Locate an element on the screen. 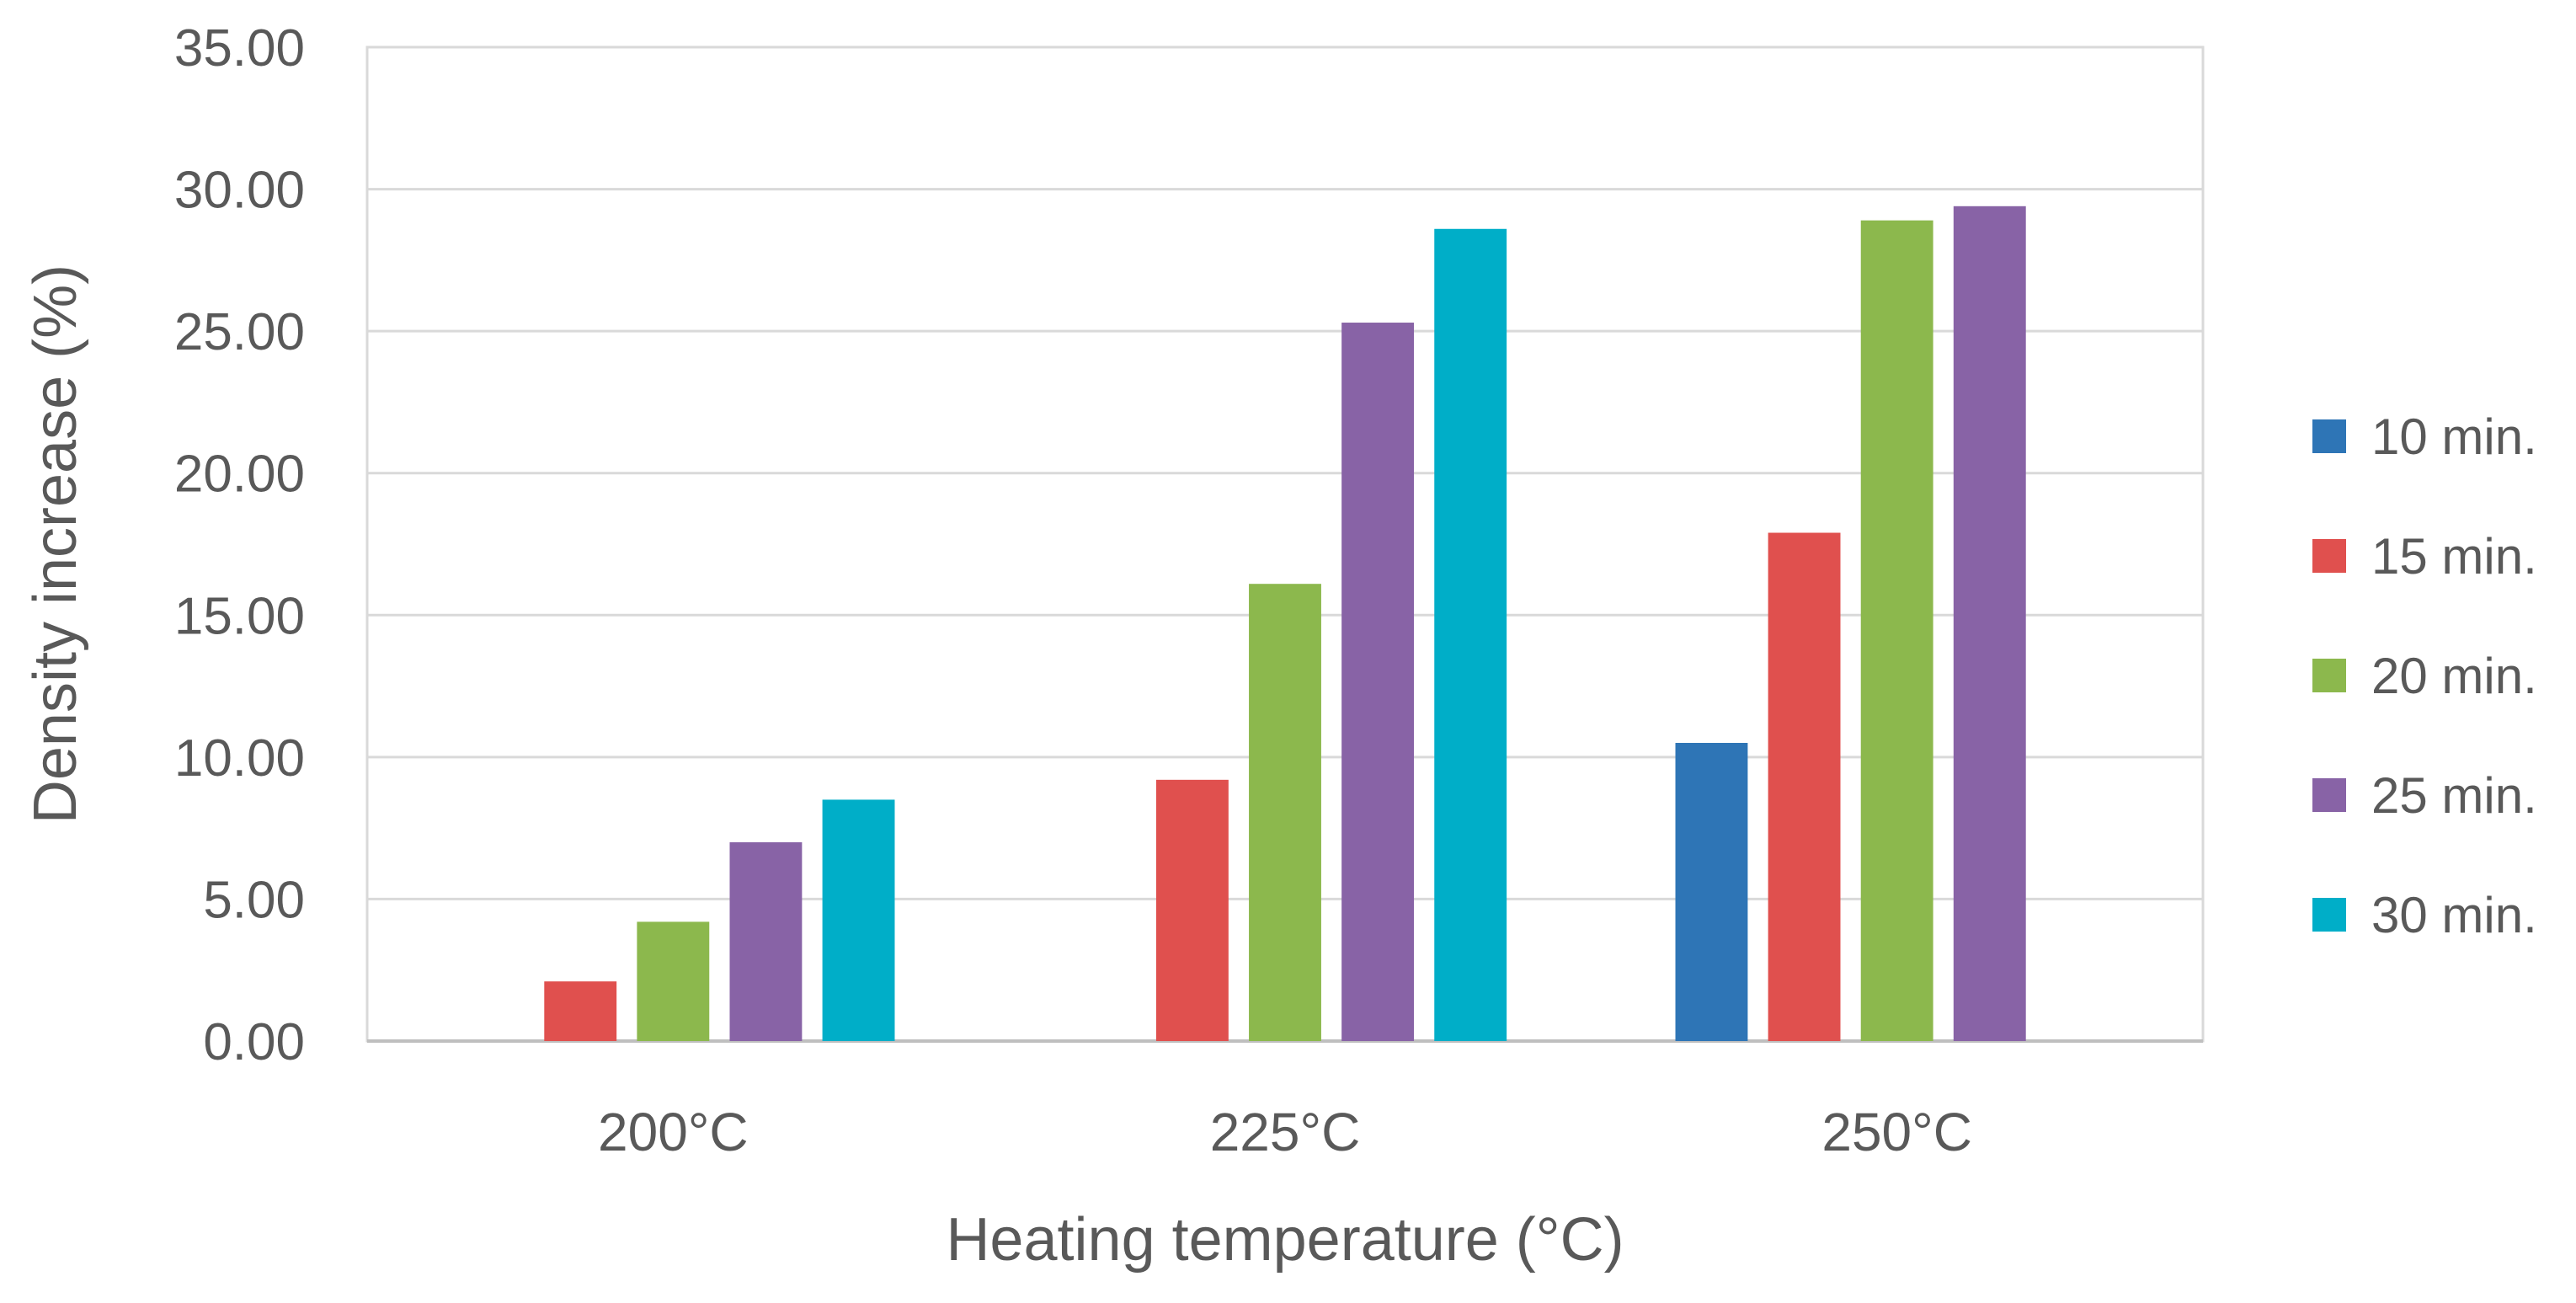 This screenshot has height=1303, width=2576. y-tick-label: 35.00 is located at coordinates (239, 48).